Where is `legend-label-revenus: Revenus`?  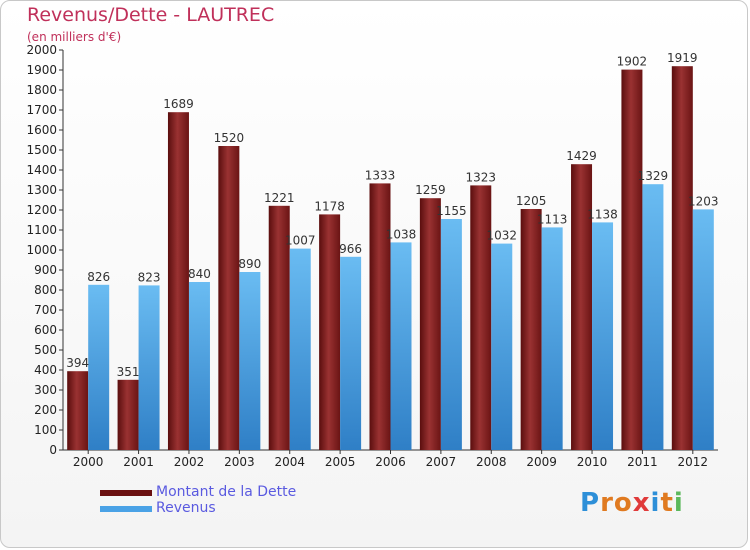 legend-label-revenus: Revenus is located at coordinates (186, 508).